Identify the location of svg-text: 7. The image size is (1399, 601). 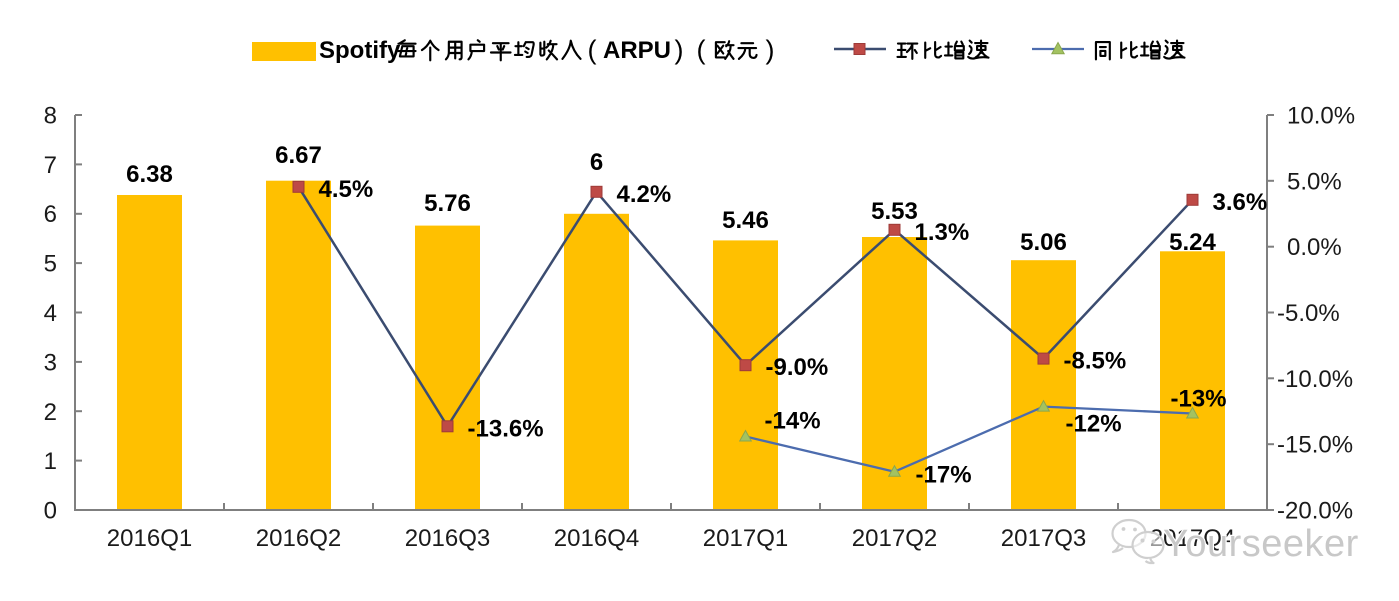
(50, 165).